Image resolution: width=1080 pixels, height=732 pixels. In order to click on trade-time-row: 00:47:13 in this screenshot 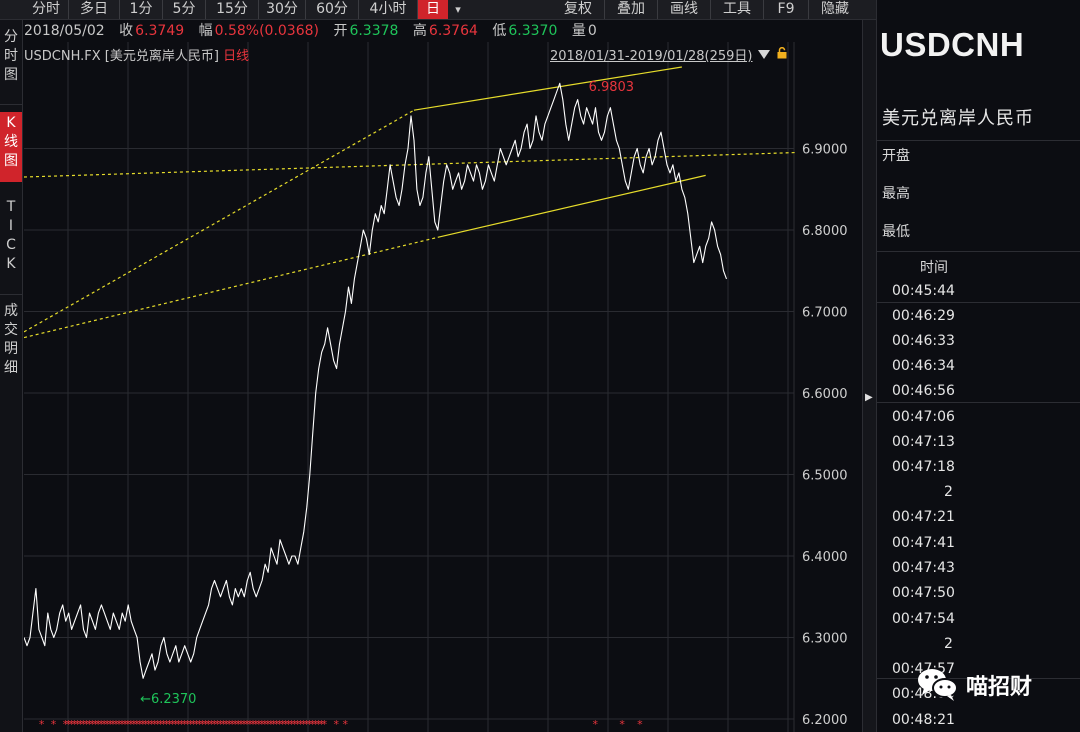, I will do `click(923, 442)`.